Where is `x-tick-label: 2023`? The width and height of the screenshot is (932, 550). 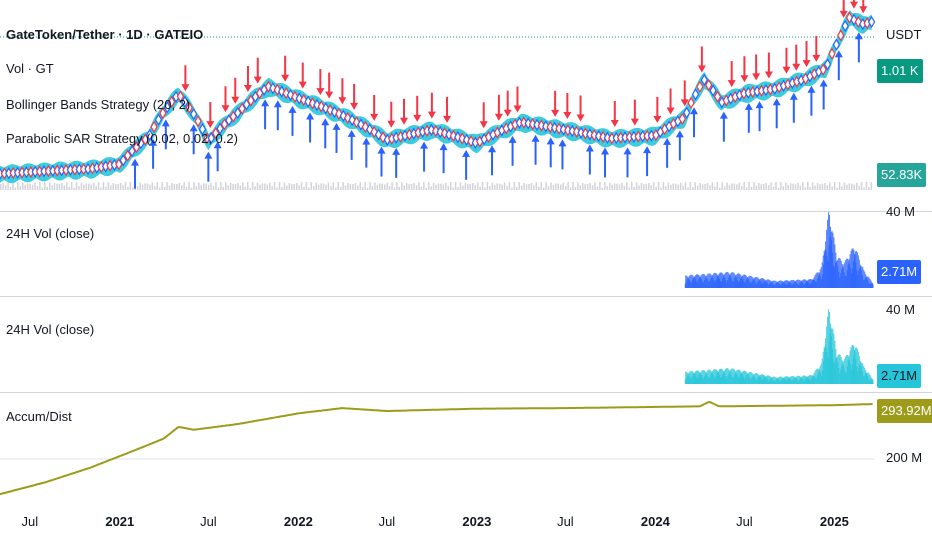 x-tick-label: 2023 is located at coordinates (477, 521).